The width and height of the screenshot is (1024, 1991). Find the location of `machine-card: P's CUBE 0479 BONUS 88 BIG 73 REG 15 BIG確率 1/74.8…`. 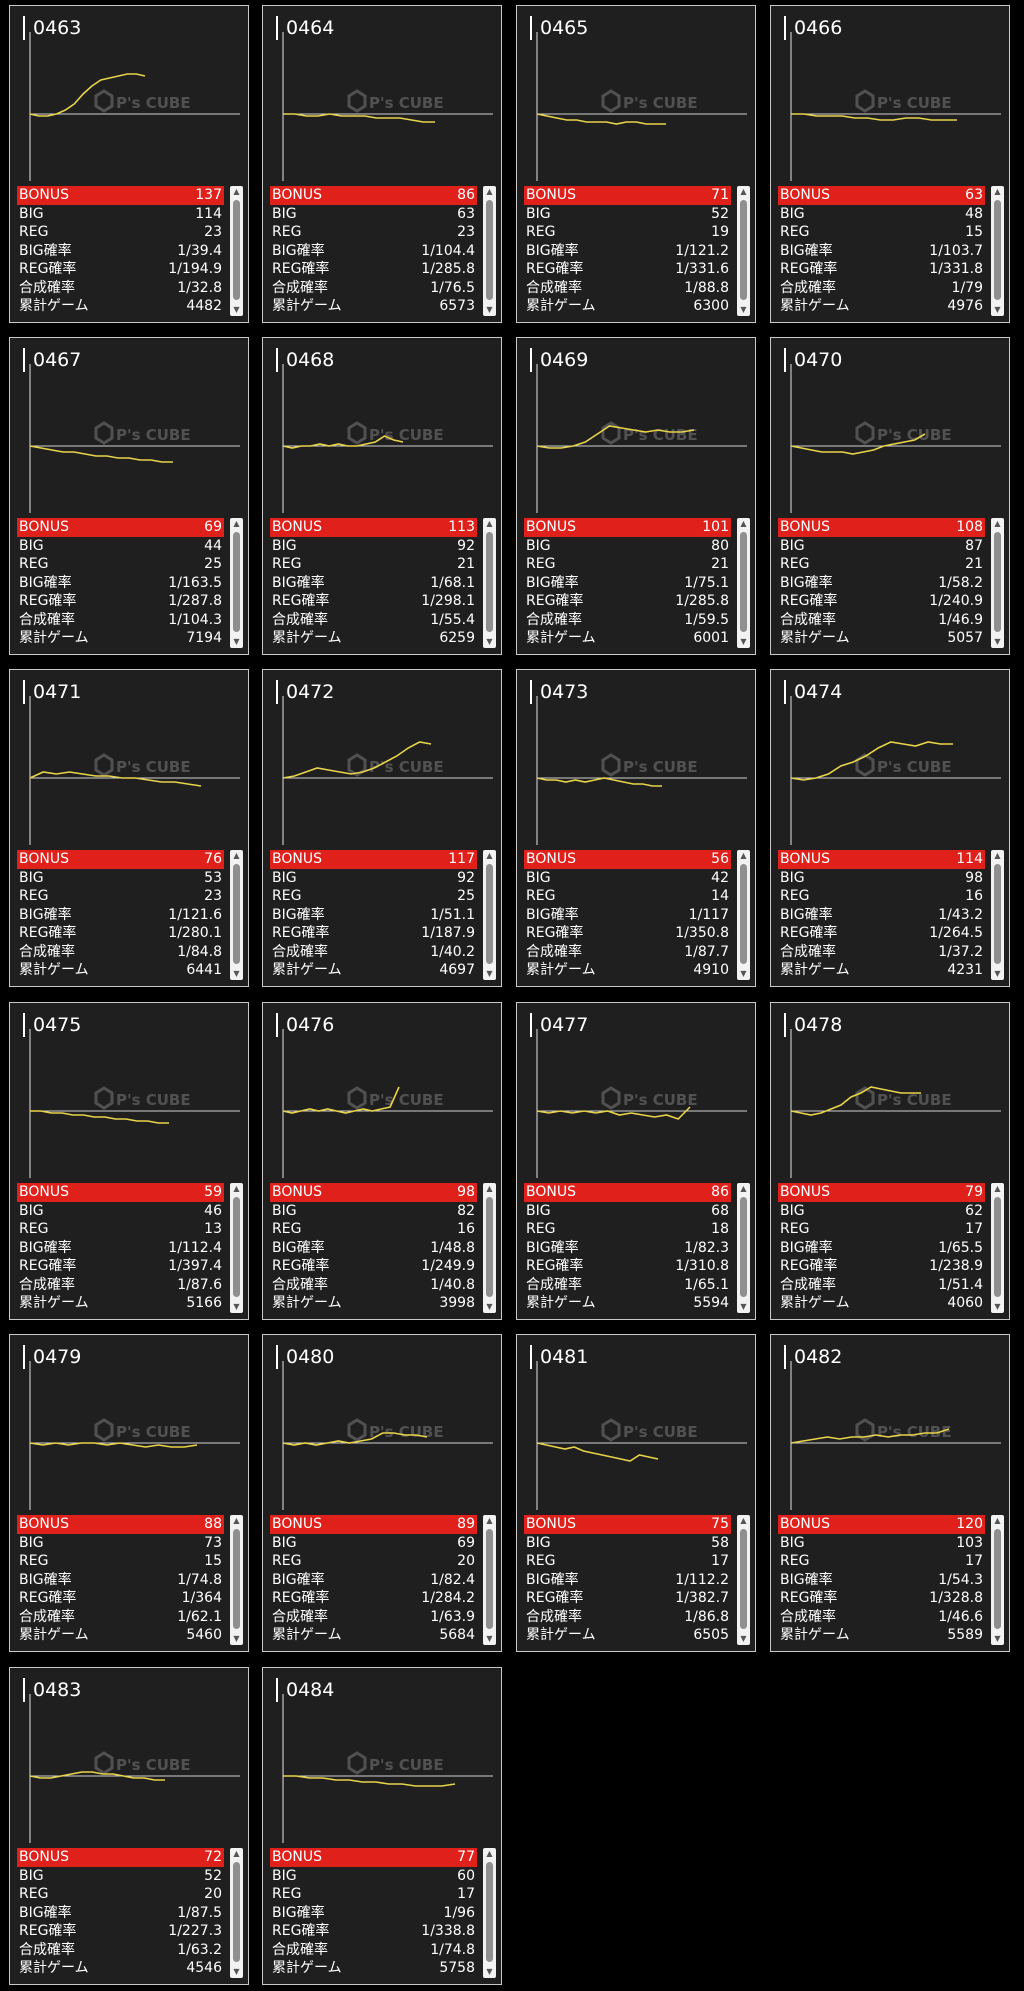

machine-card: P's CUBE 0479 BONUS 88 BIG 73 REG 15 BIG確率 1/74.8… is located at coordinates (129, 1493).